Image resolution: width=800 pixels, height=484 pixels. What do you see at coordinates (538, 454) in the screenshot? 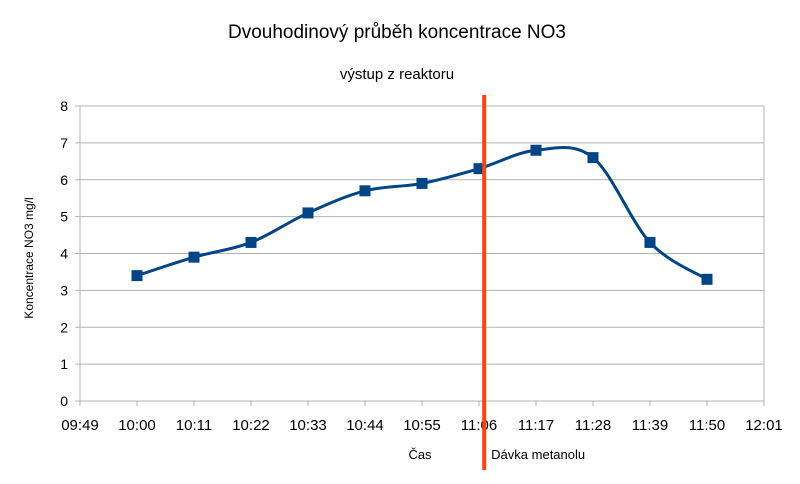
I see `annotation-label: Dávka metanolu` at bounding box center [538, 454].